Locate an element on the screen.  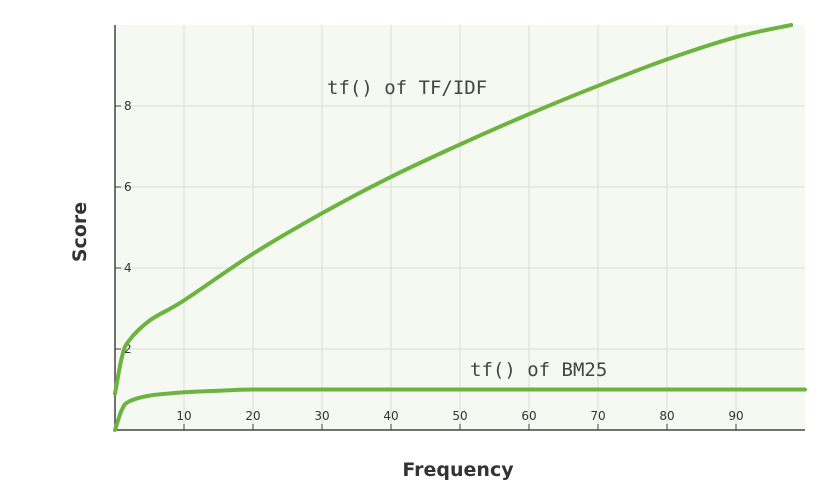
y-axis-title: Score is located at coordinates (80, 232).